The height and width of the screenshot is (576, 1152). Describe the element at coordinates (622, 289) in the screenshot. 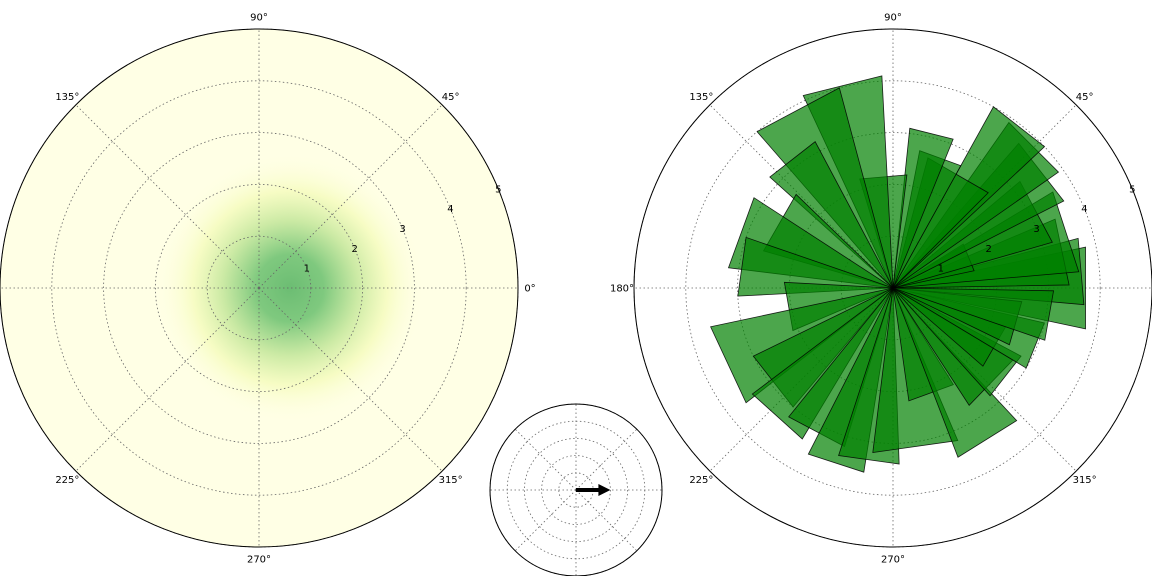

I see `theta-tick-label: 180°` at that location.